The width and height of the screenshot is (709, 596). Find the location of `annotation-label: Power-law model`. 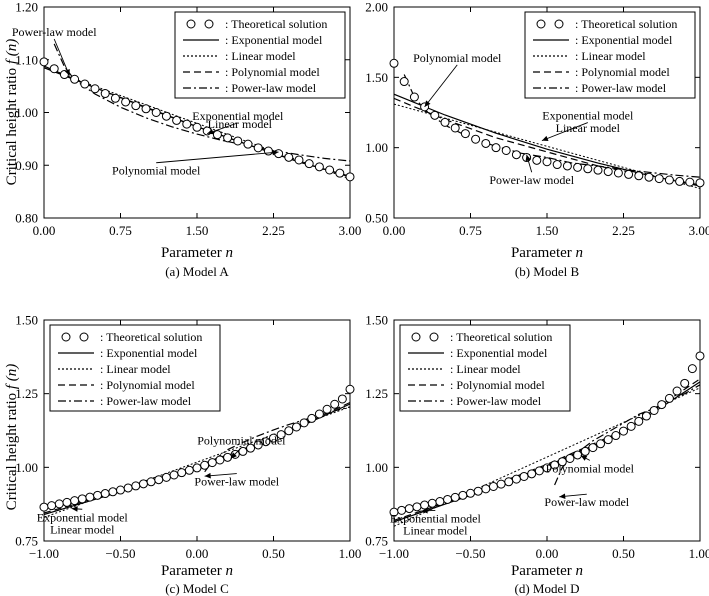

annotation-label: Power-law model is located at coordinates (236, 482).